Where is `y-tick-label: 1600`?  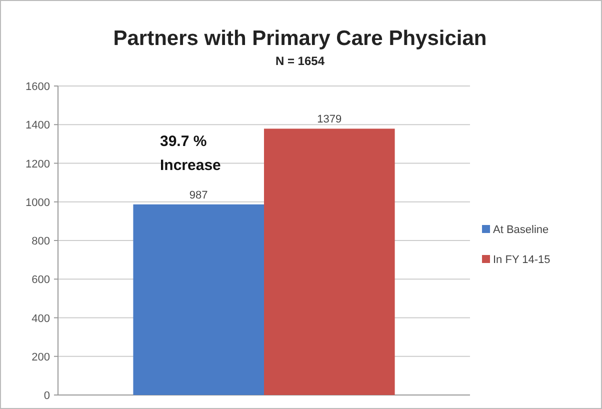 y-tick-label: 1600 is located at coordinates (38, 87).